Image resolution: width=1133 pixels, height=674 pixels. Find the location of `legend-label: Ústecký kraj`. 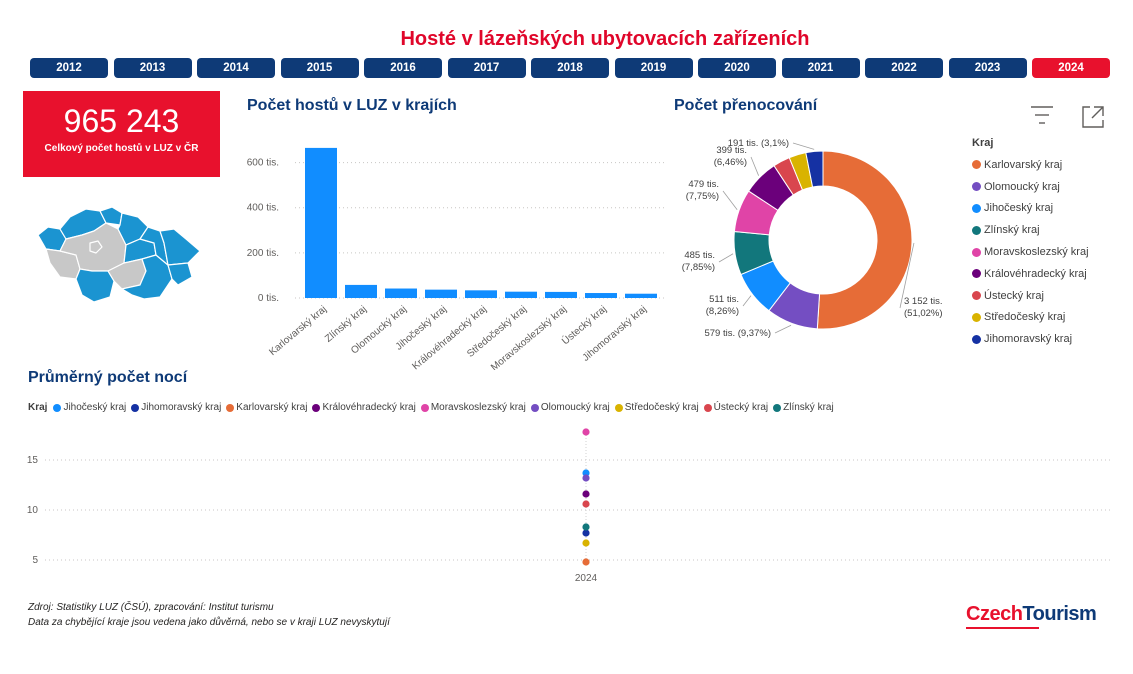

legend-label: Ústecký kraj is located at coordinates (741, 407).